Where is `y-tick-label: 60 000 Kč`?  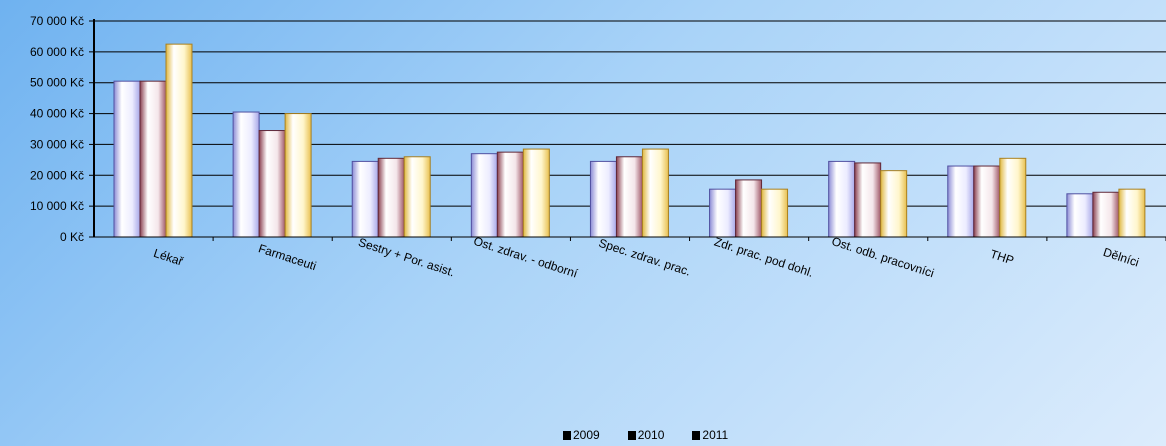
y-tick-label: 60 000 Kč is located at coordinates (57, 52).